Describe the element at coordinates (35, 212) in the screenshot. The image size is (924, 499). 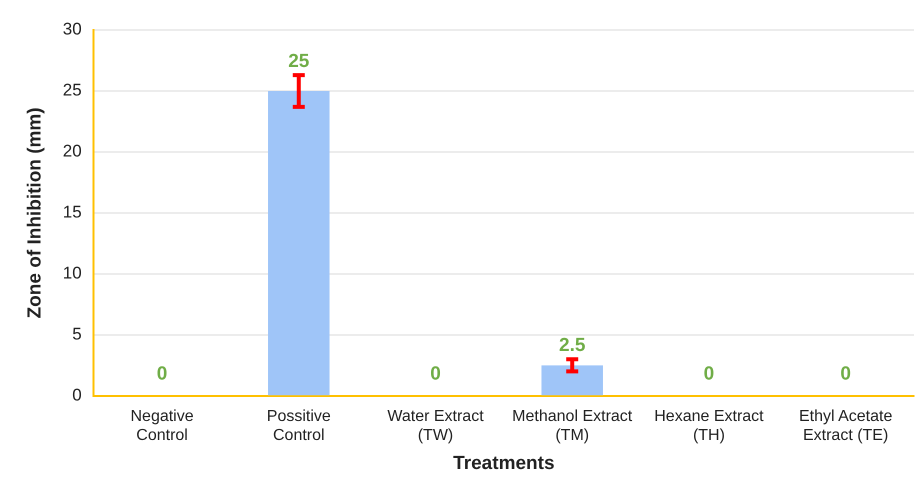
I see `y-axis-title: Zone of Inhibition (mm)` at that location.